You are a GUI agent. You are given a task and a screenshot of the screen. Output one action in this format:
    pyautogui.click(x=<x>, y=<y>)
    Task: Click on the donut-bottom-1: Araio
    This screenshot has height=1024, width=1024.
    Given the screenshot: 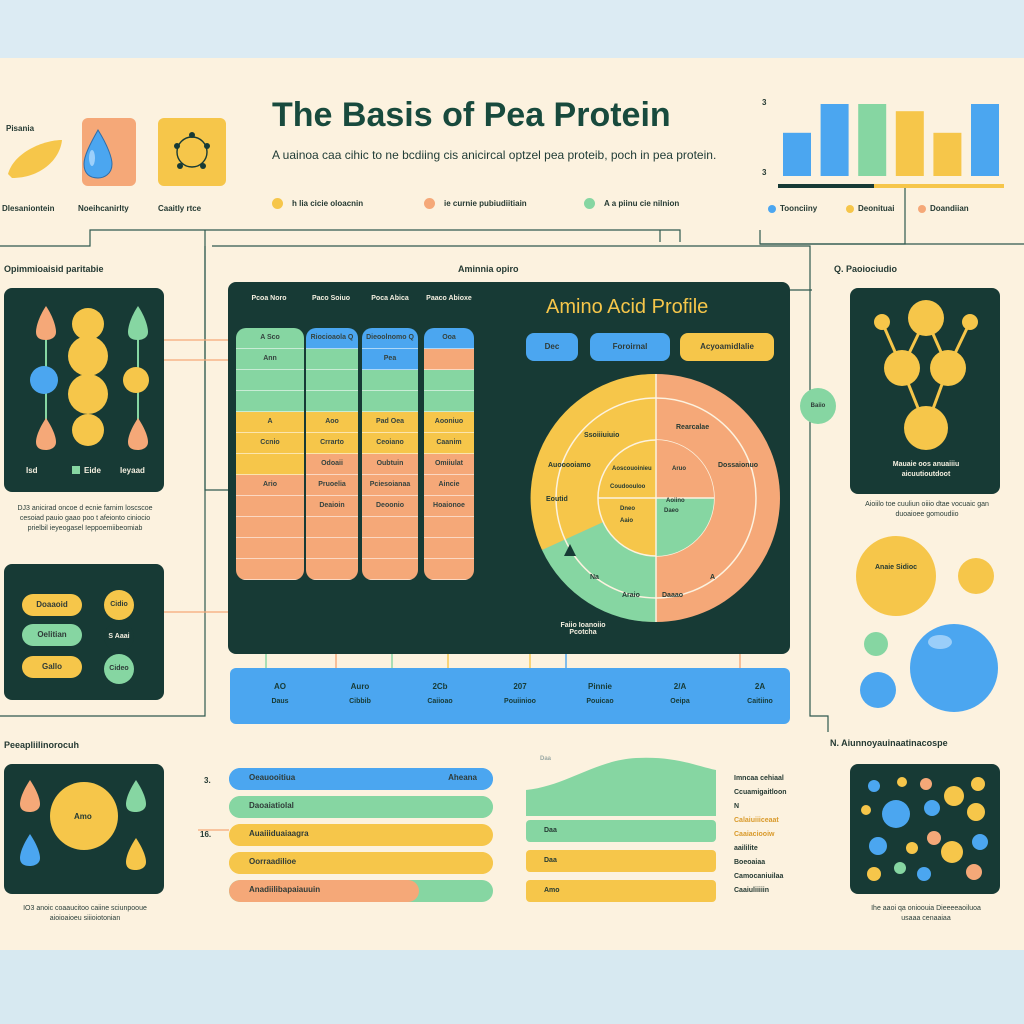 What is the action you would take?
    pyautogui.click(x=631, y=595)
    